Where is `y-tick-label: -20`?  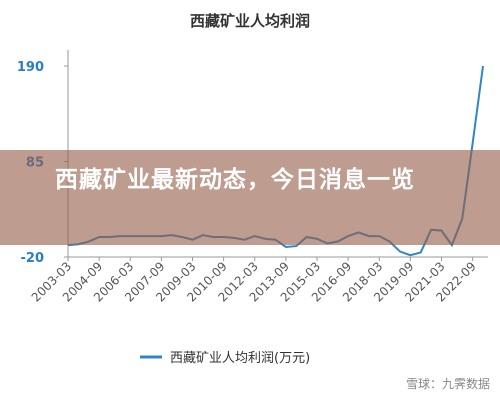
y-tick-label: -20 is located at coordinates (33, 258).